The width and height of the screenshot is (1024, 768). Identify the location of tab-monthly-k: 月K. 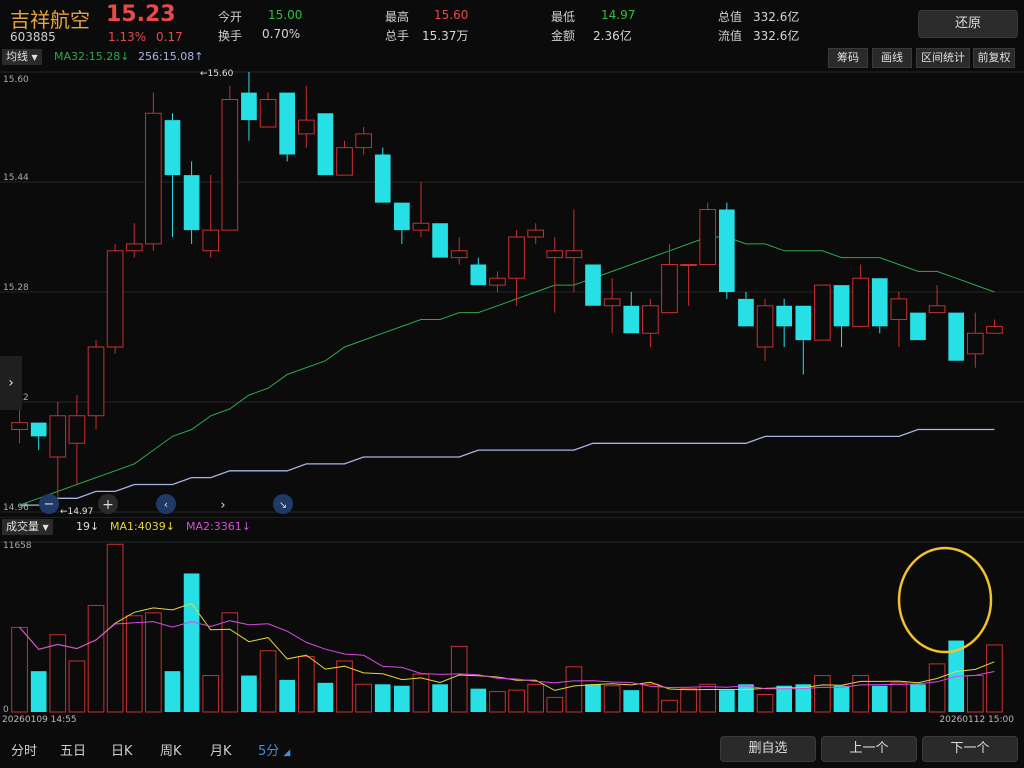
(221, 751).